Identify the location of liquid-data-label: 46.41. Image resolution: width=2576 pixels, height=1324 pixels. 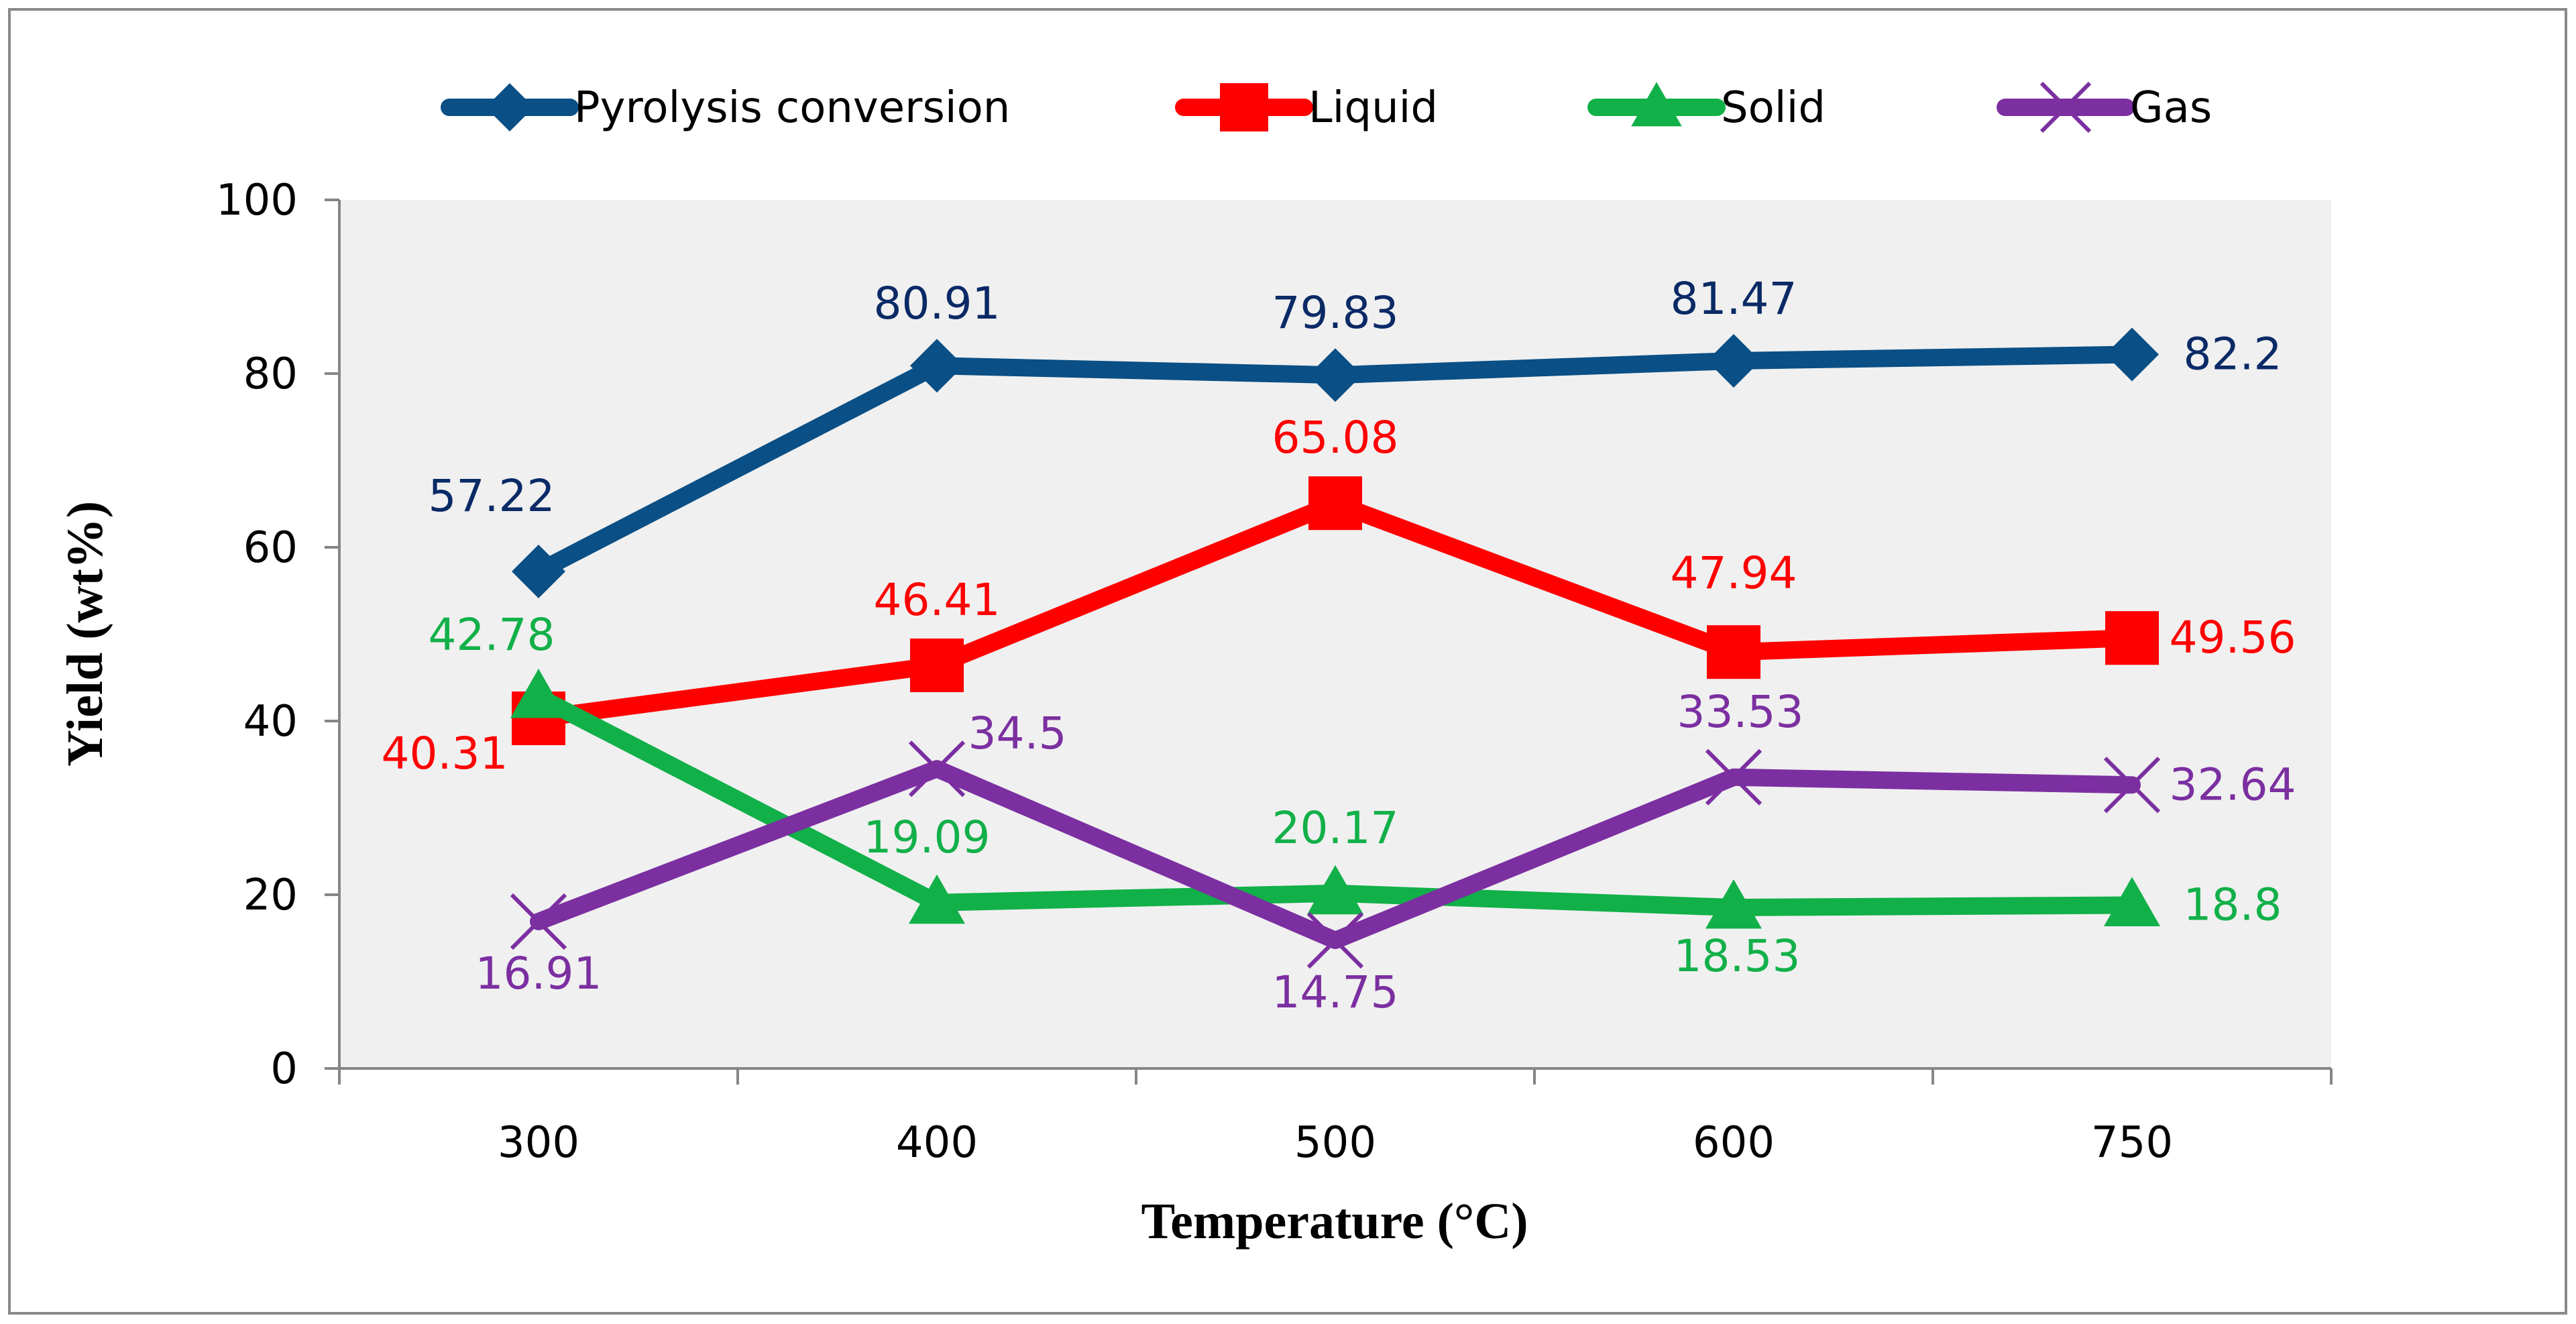
(937, 600).